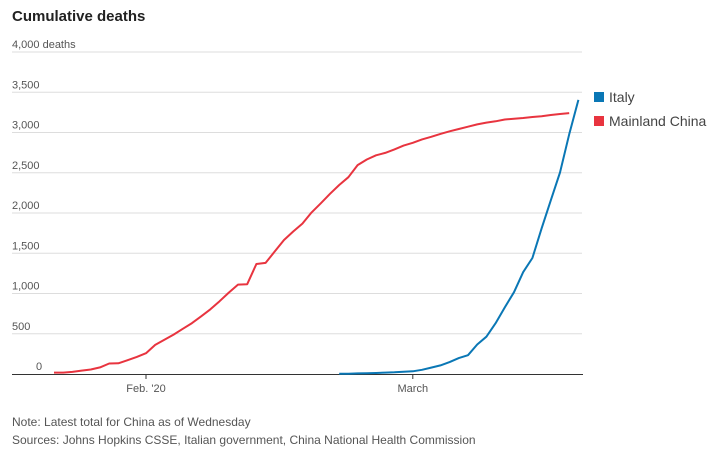  Describe the element at coordinates (39, 367) in the screenshot. I see `y-tick-label: 0` at that location.